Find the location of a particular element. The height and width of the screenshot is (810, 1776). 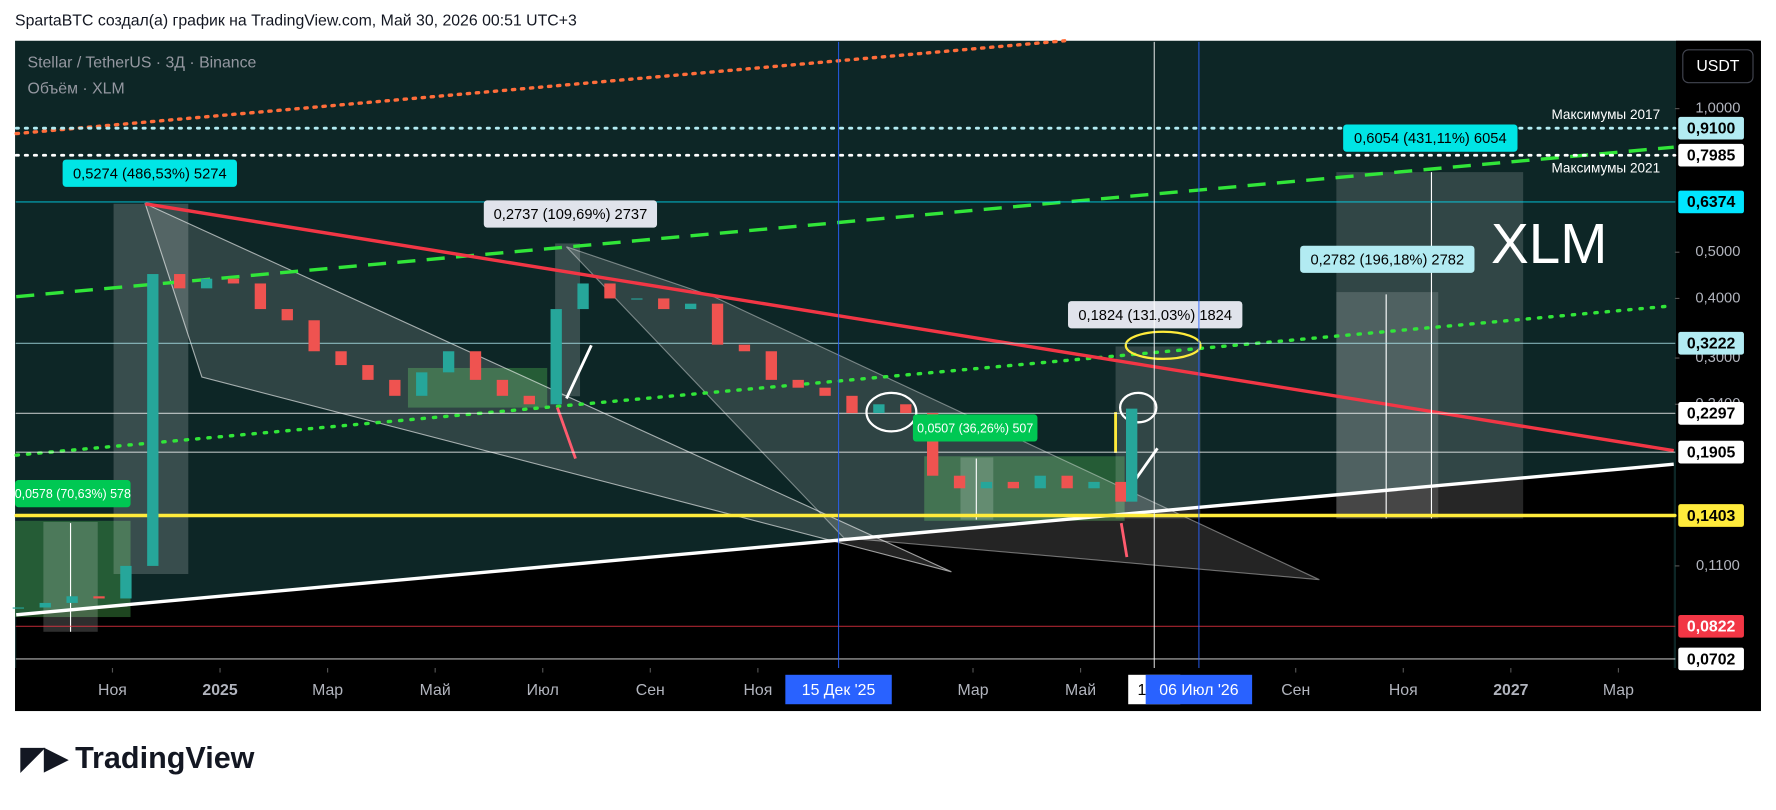

logo: TradingView is located at coordinates (165, 758).